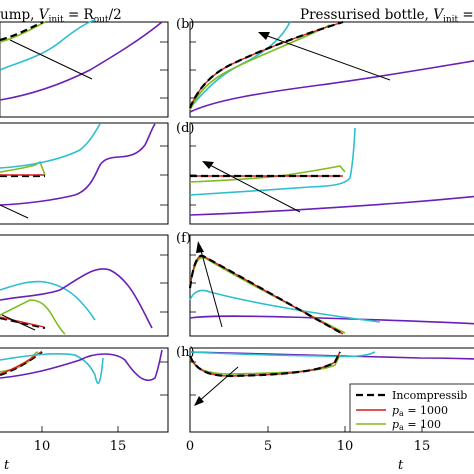 The height and width of the screenshot is (474, 474). Describe the element at coordinates (51, 59) in the screenshot. I see `arrow-a` at that location.